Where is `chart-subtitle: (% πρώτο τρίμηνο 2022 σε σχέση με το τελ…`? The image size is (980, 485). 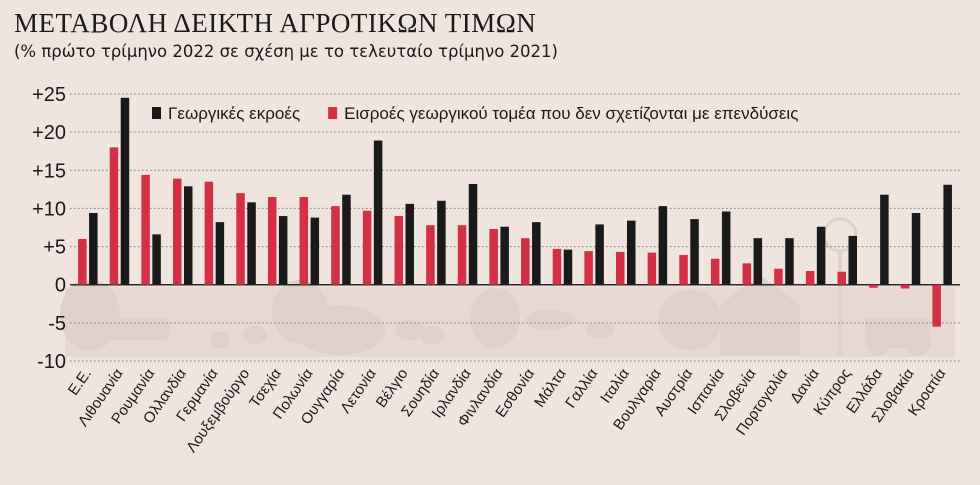 chart-subtitle: (% πρώτο τρίμηνο 2022 σε σχέση με το τελ… is located at coordinates (286, 51).